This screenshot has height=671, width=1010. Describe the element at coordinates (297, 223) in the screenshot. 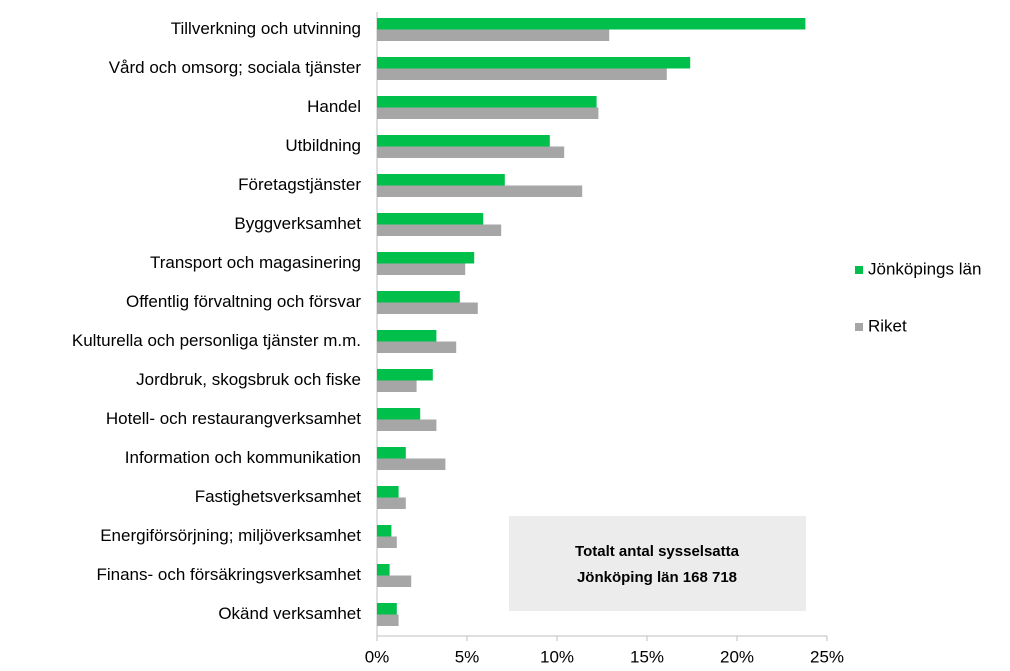

I see `y-tick-label: Byggverksamhet` at that location.